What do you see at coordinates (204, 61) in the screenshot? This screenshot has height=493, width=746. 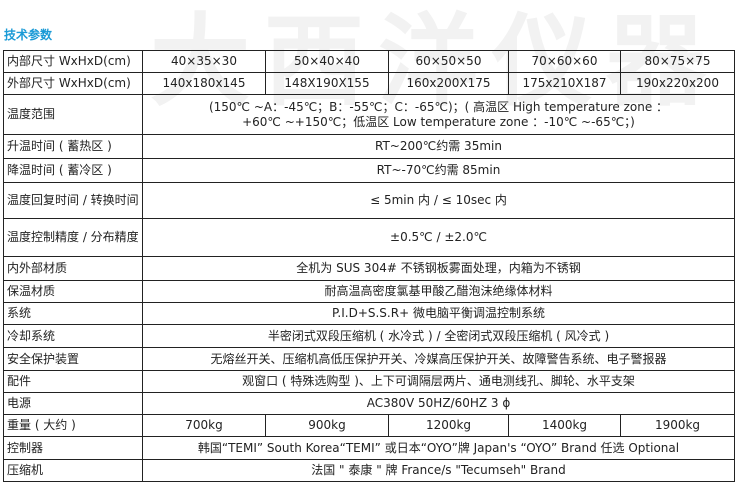 I see `cell-value: 40×35×30` at bounding box center [204, 61].